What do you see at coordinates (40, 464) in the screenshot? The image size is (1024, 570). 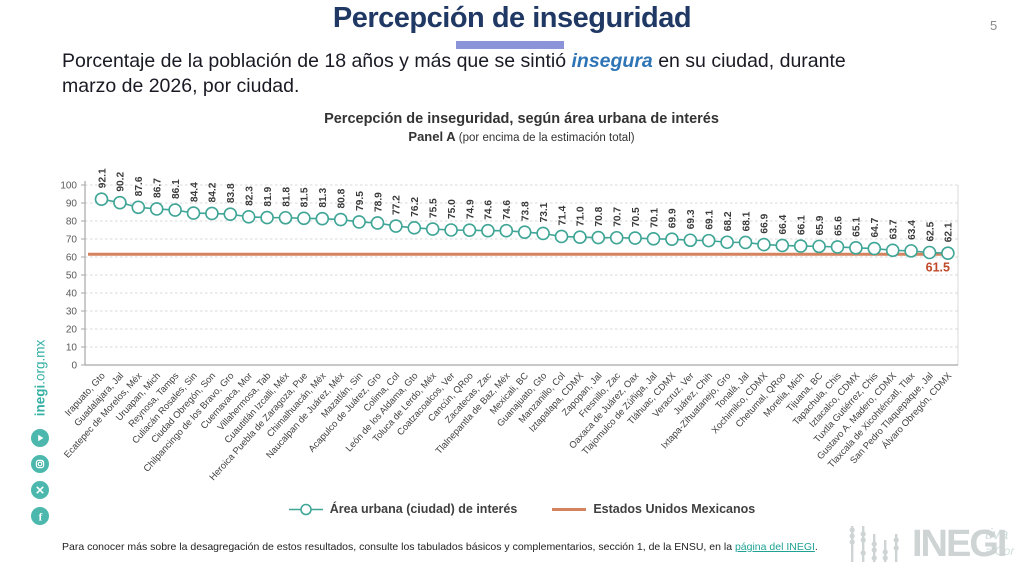 I see `instagram-icon` at bounding box center [40, 464].